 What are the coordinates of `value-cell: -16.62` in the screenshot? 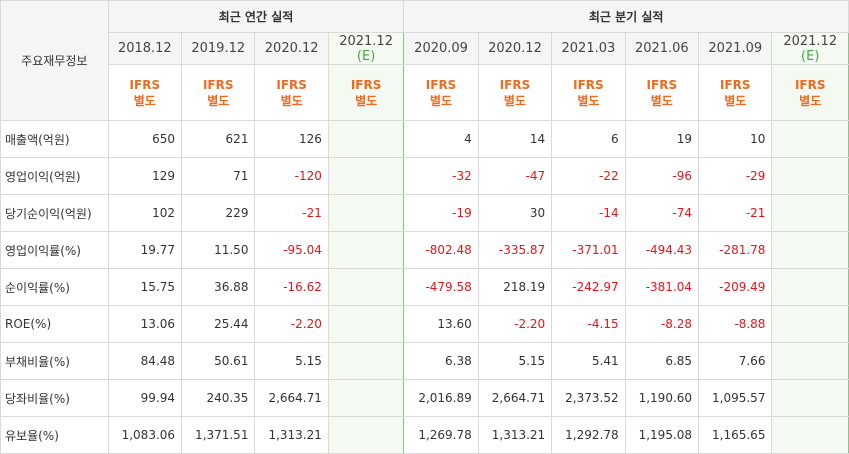 It's located at (291, 287).